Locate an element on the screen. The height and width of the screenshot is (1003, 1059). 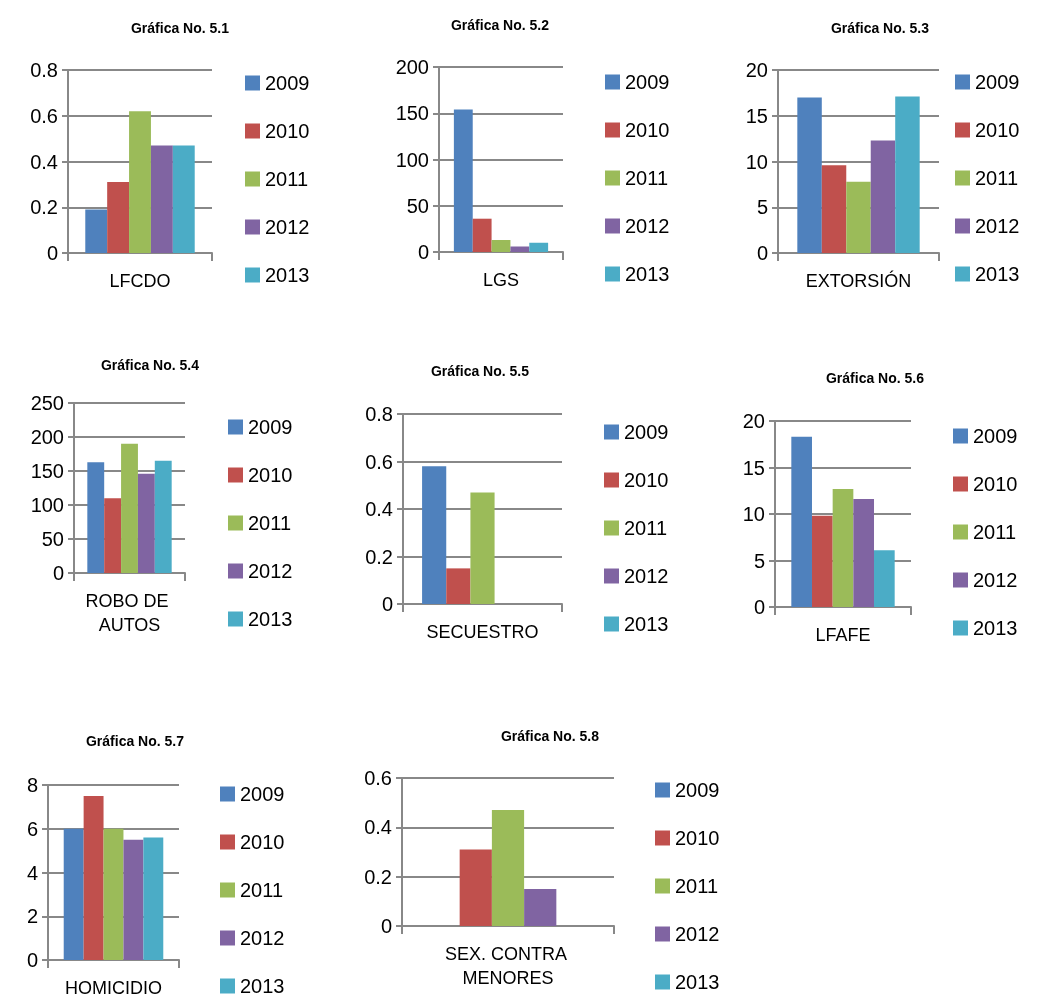
chart-title: Gráfica No. 5.3 is located at coordinates (880, 28).